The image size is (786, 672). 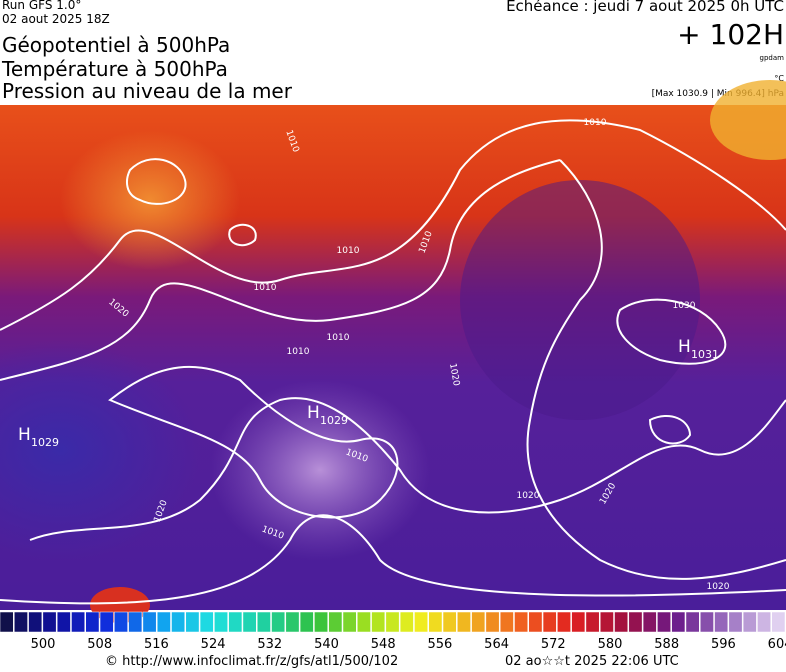 I want to click on high-value: 1031, so click(x=705, y=354).